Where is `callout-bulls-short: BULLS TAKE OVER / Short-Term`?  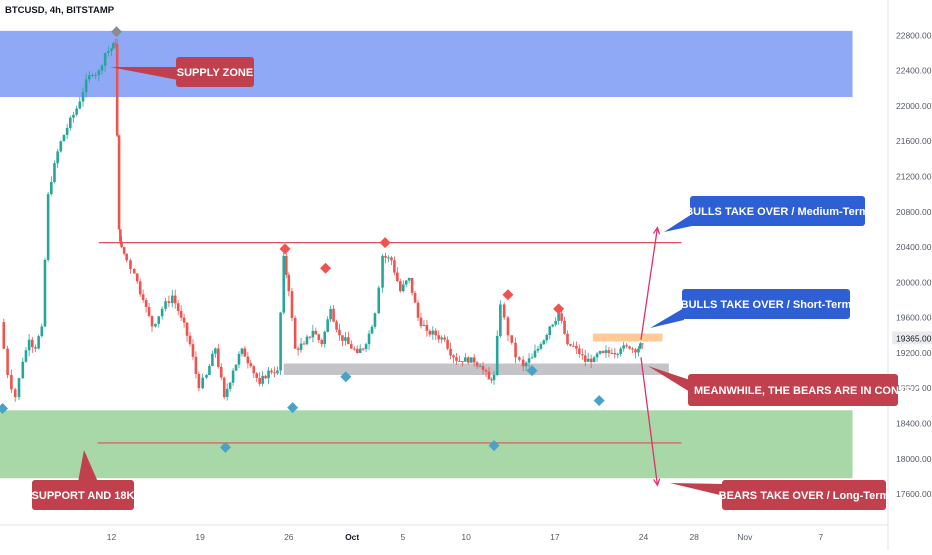
callout-bulls-short: BULLS TAKE OVER / Short-Term is located at coordinates (751, 308).